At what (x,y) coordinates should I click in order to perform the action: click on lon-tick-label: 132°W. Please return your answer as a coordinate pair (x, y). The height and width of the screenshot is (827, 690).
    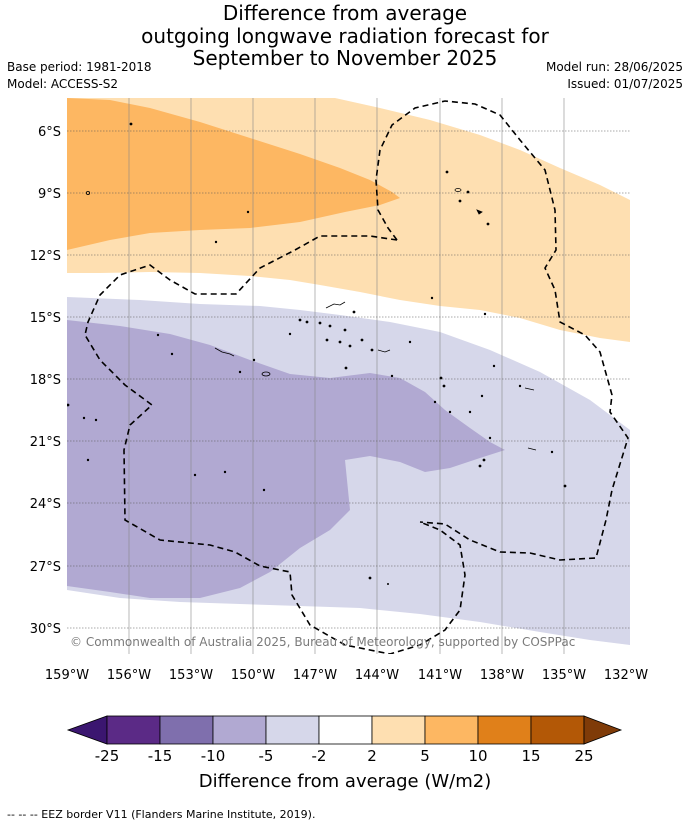
    Looking at the image, I should click on (626, 675).